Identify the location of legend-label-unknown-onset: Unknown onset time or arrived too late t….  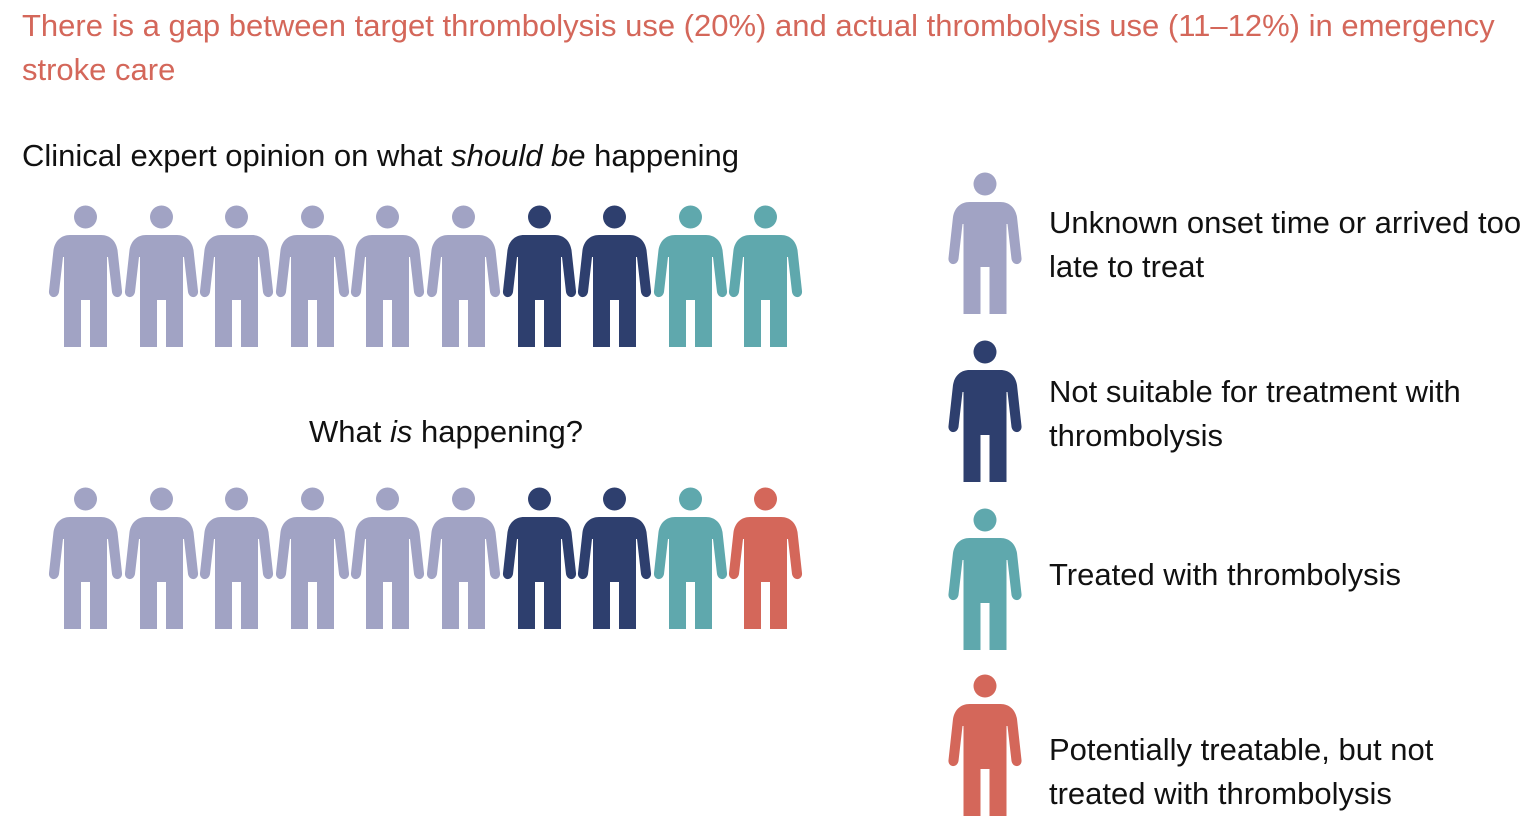
(1285, 244).